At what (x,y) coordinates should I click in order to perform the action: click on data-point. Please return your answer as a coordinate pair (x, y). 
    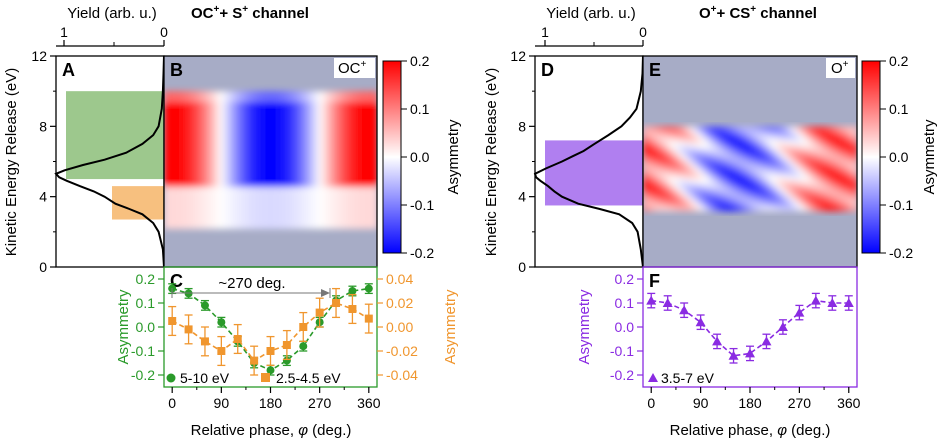
    Looking at the image, I should click on (270, 351).